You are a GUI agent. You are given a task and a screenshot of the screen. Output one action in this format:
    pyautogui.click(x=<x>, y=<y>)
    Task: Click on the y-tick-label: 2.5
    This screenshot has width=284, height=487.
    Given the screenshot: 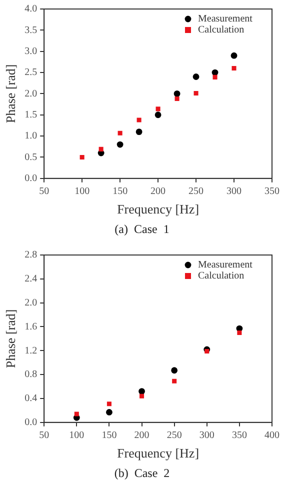 What is the action you would take?
    pyautogui.click(x=31, y=72)
    